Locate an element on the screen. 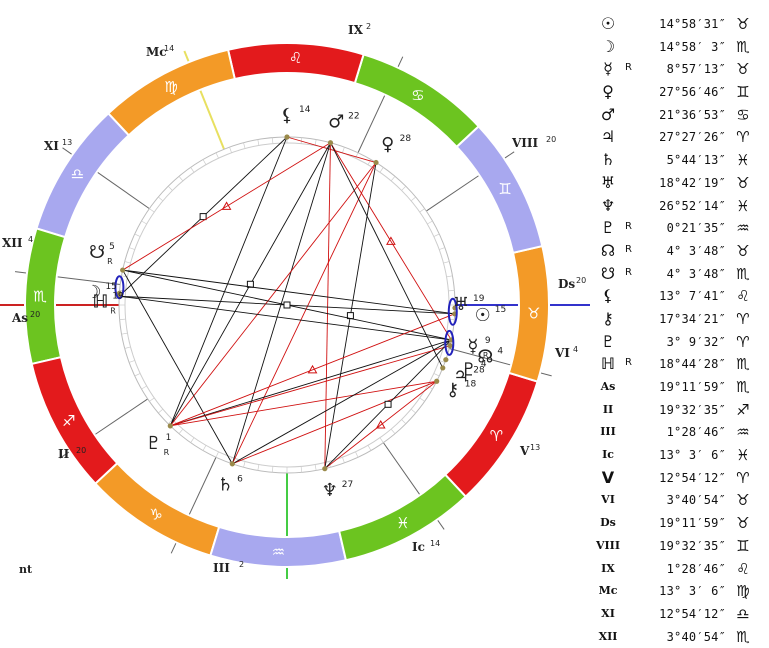 The width and height of the screenshot is (769, 648). planet-glyph: ⚸ is located at coordinates (286, 115).